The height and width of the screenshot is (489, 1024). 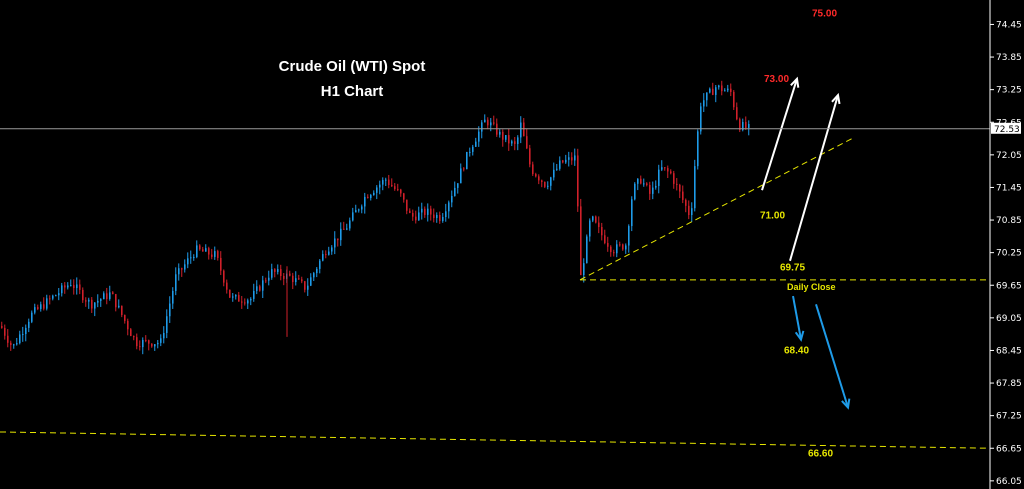 I want to click on y-tick-label: 69.05, so click(x=1009, y=319).